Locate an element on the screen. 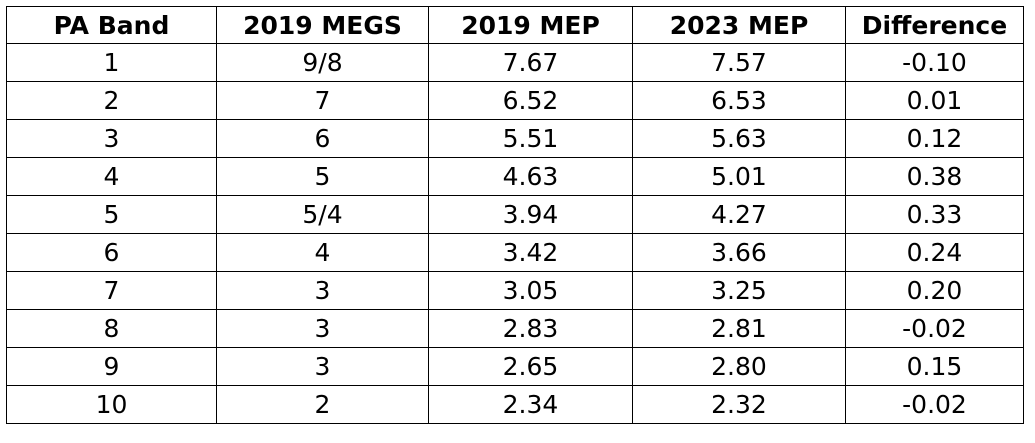  cell-pa-band: 8 is located at coordinates (111, 328).